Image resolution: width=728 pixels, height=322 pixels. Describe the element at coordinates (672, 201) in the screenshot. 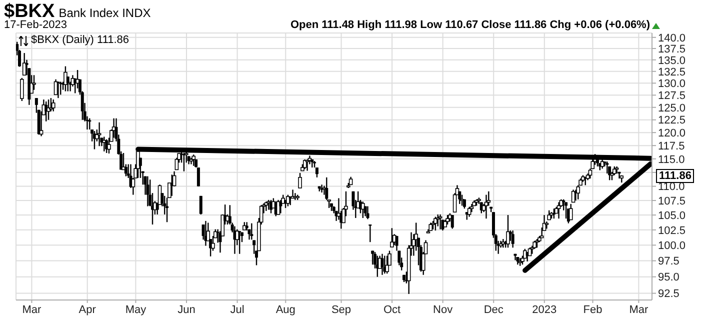

I see `y-tick-label: 107.5` at that location.